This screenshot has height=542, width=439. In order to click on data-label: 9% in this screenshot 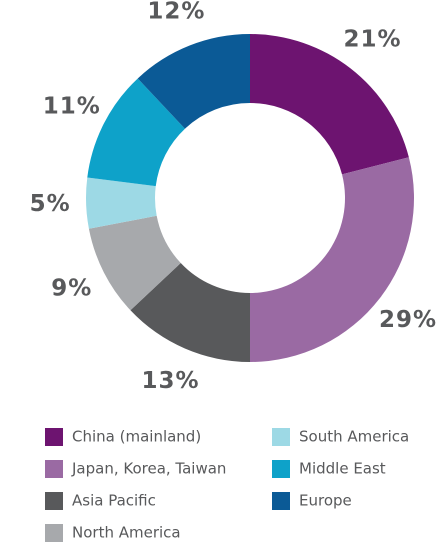, I will do `click(71, 288)`.